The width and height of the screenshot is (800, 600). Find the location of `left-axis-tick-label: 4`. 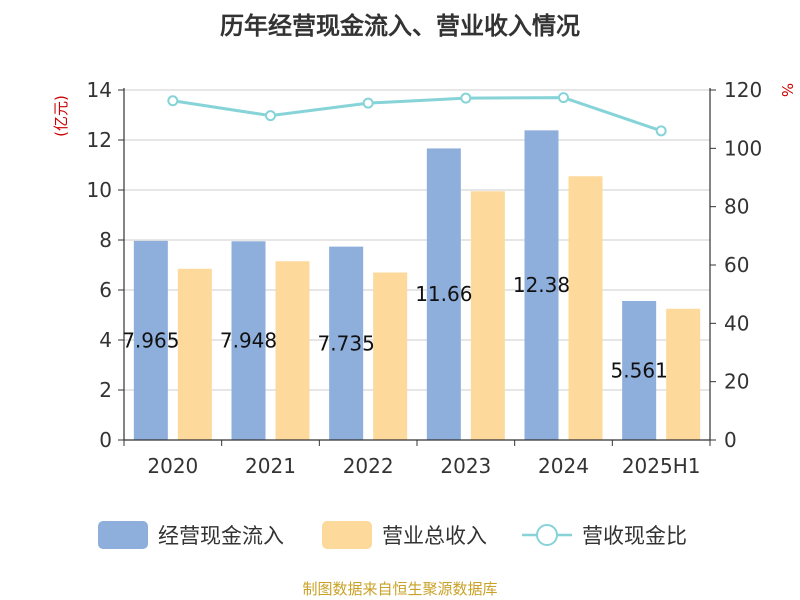

left-axis-tick-label: 4 is located at coordinates (105, 340).